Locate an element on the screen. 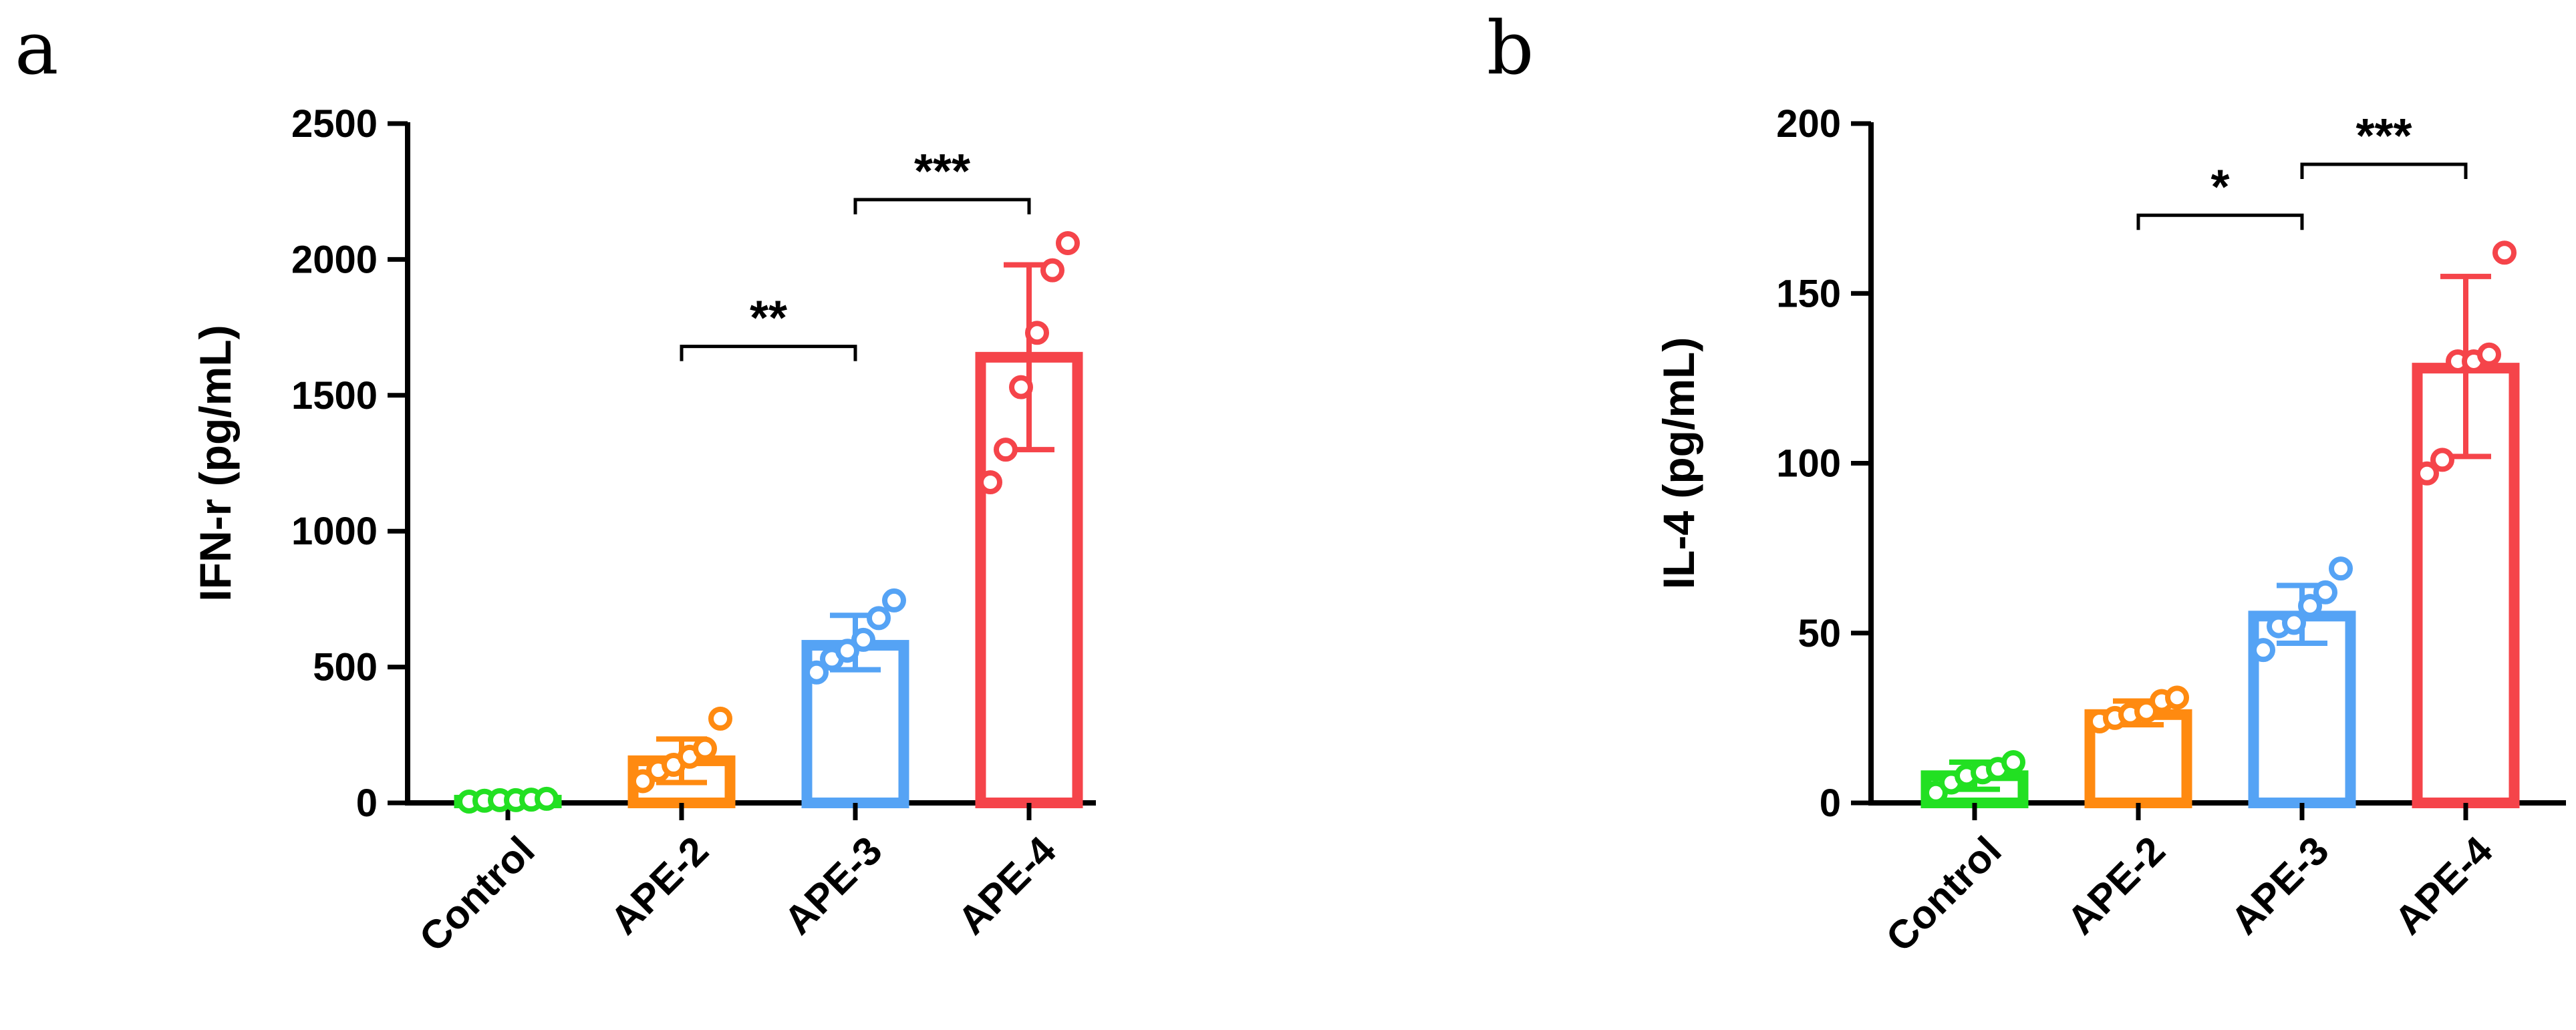  y-tick-label: 2500 is located at coordinates (334, 124).